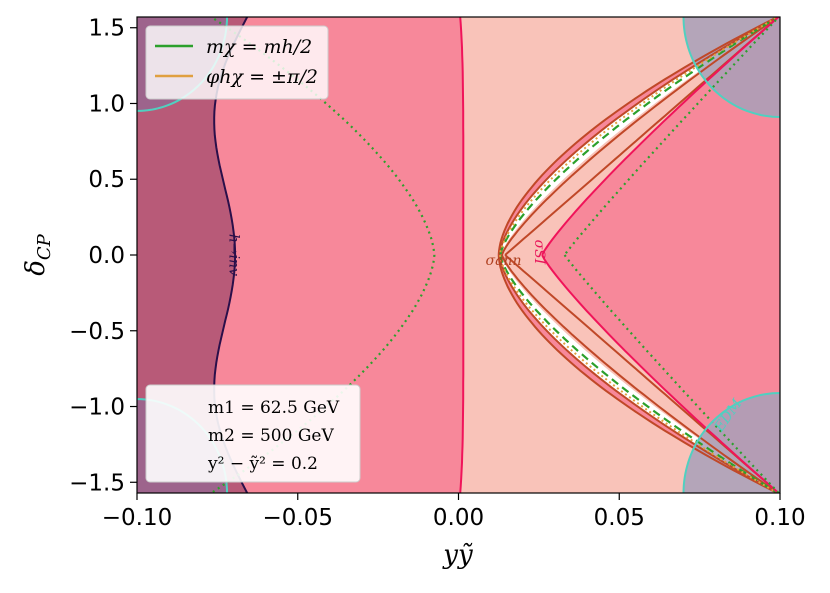 Image resolution: width=830 pixels, height=593 pixels. I want to click on y-axis-ticks: 1.5 1.0 0.5 0.0 −0.5 −1.0 −1.5, so click(103, 256).